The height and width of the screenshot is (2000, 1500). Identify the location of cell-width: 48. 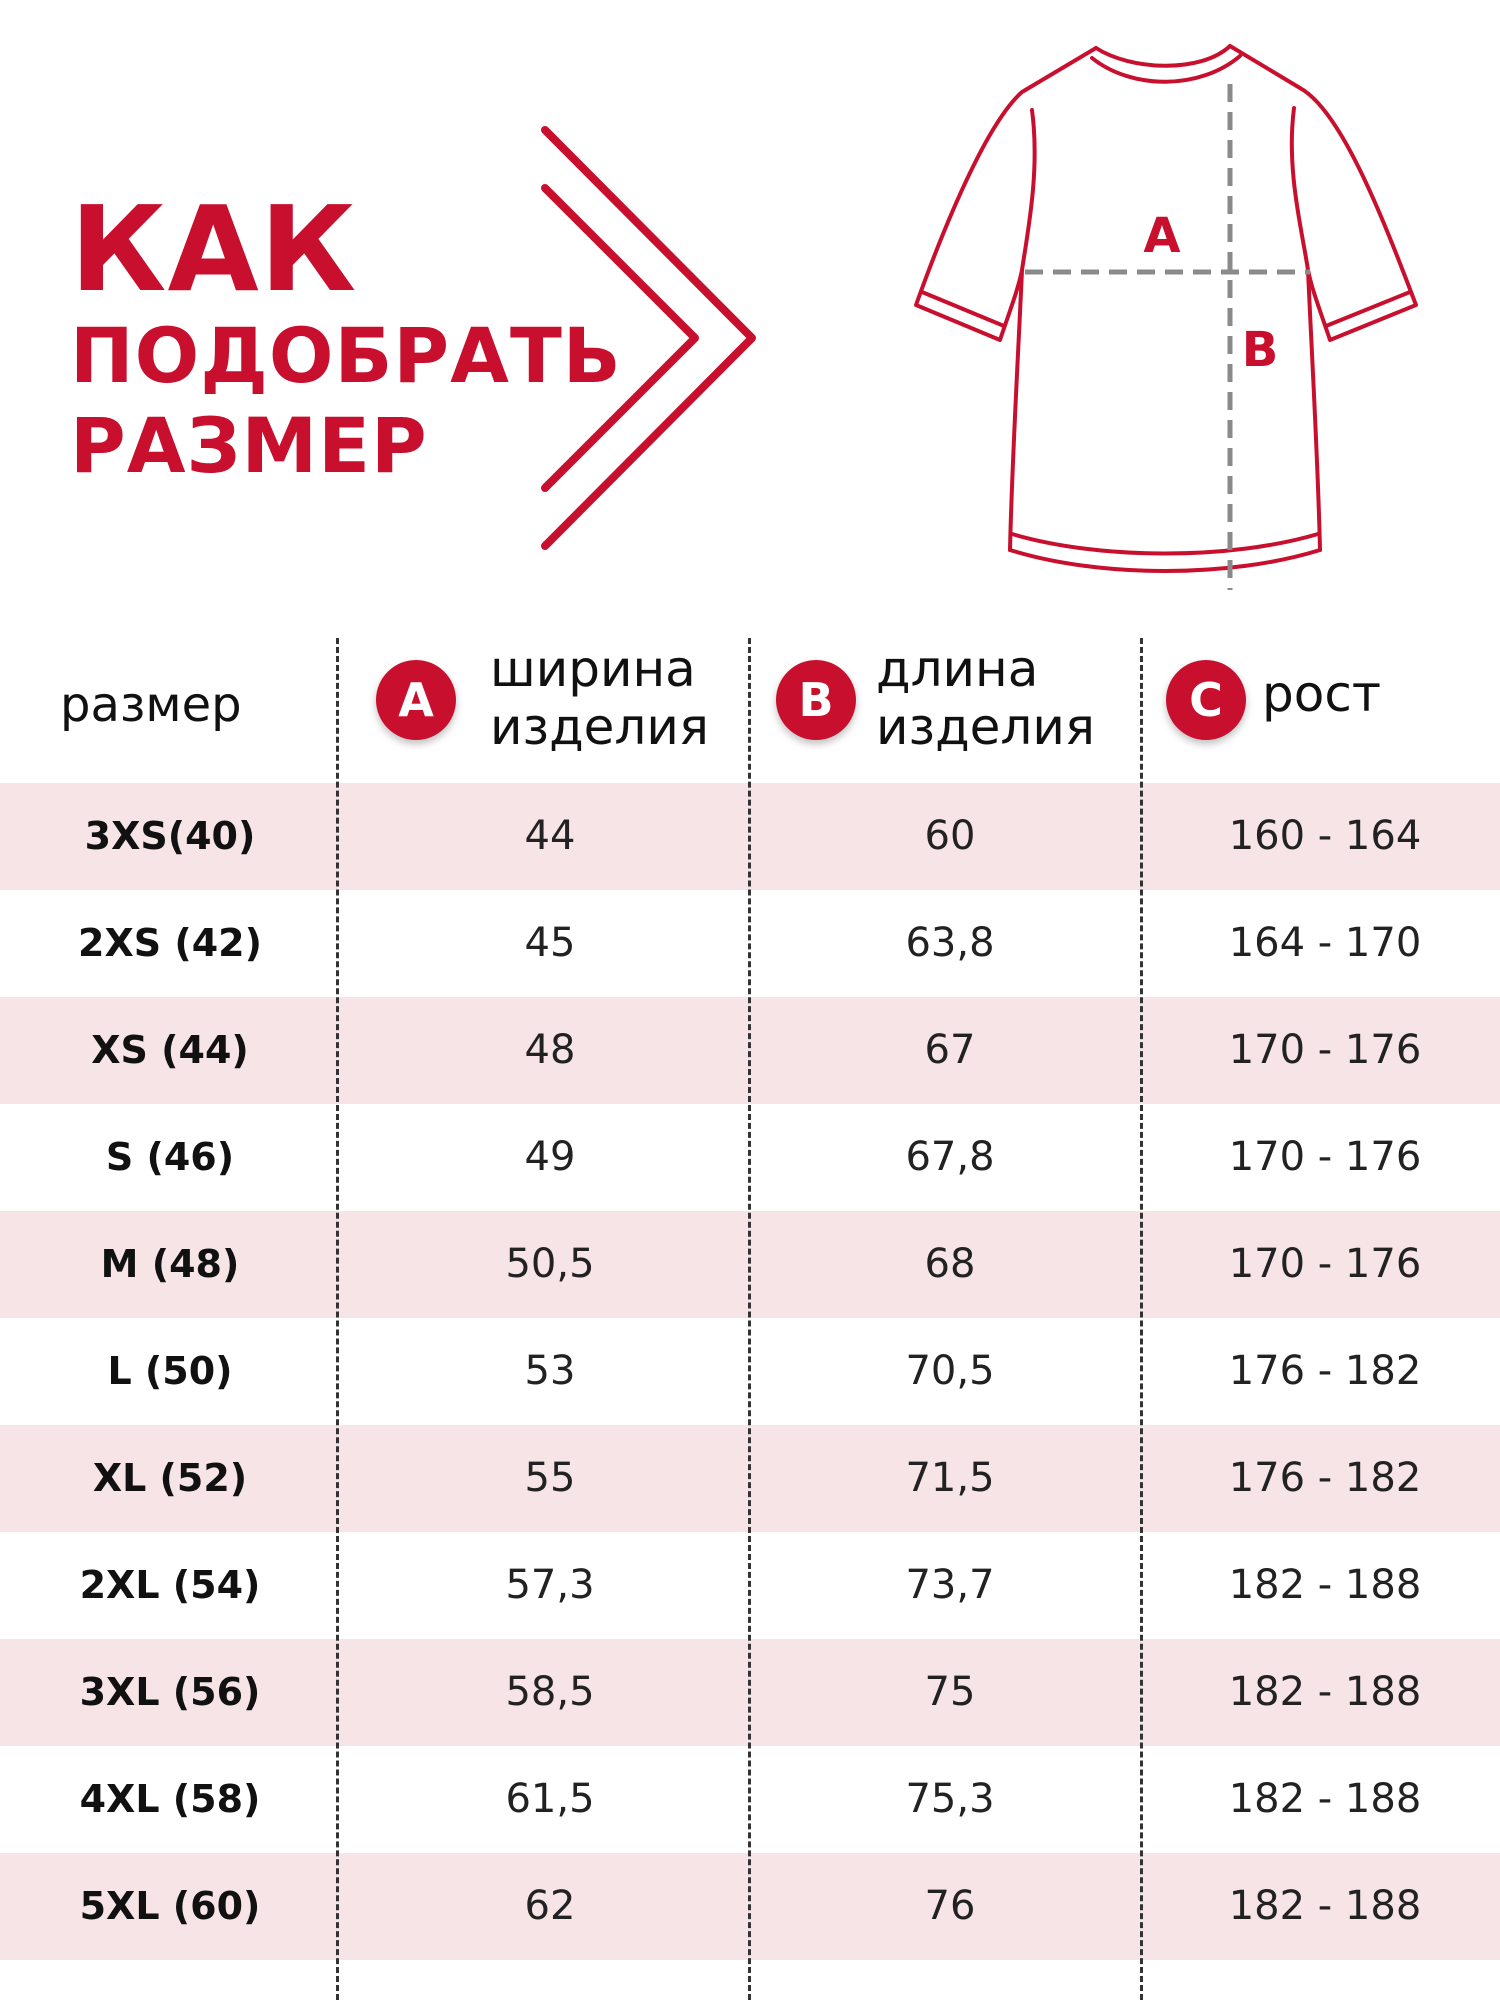
(550, 1050).